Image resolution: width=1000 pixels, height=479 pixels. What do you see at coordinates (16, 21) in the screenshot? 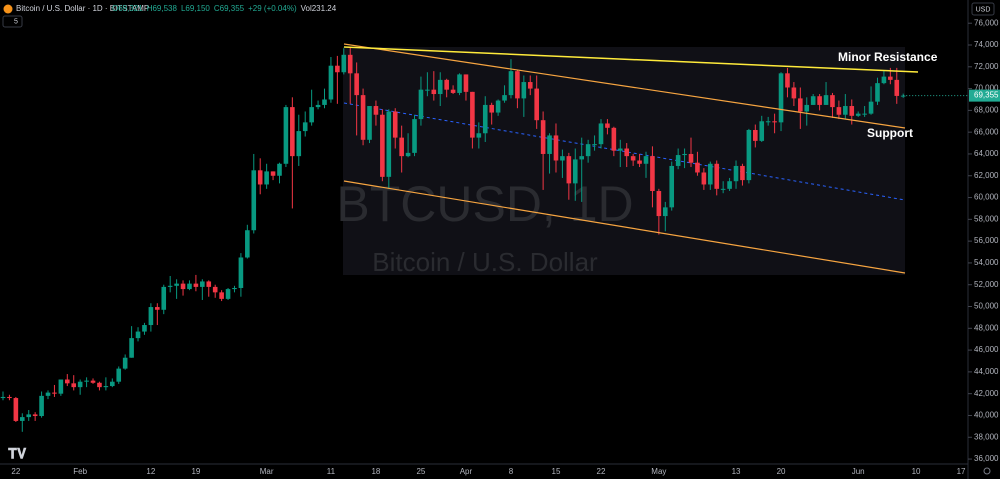
I see `indicator-count: 5` at bounding box center [16, 21].